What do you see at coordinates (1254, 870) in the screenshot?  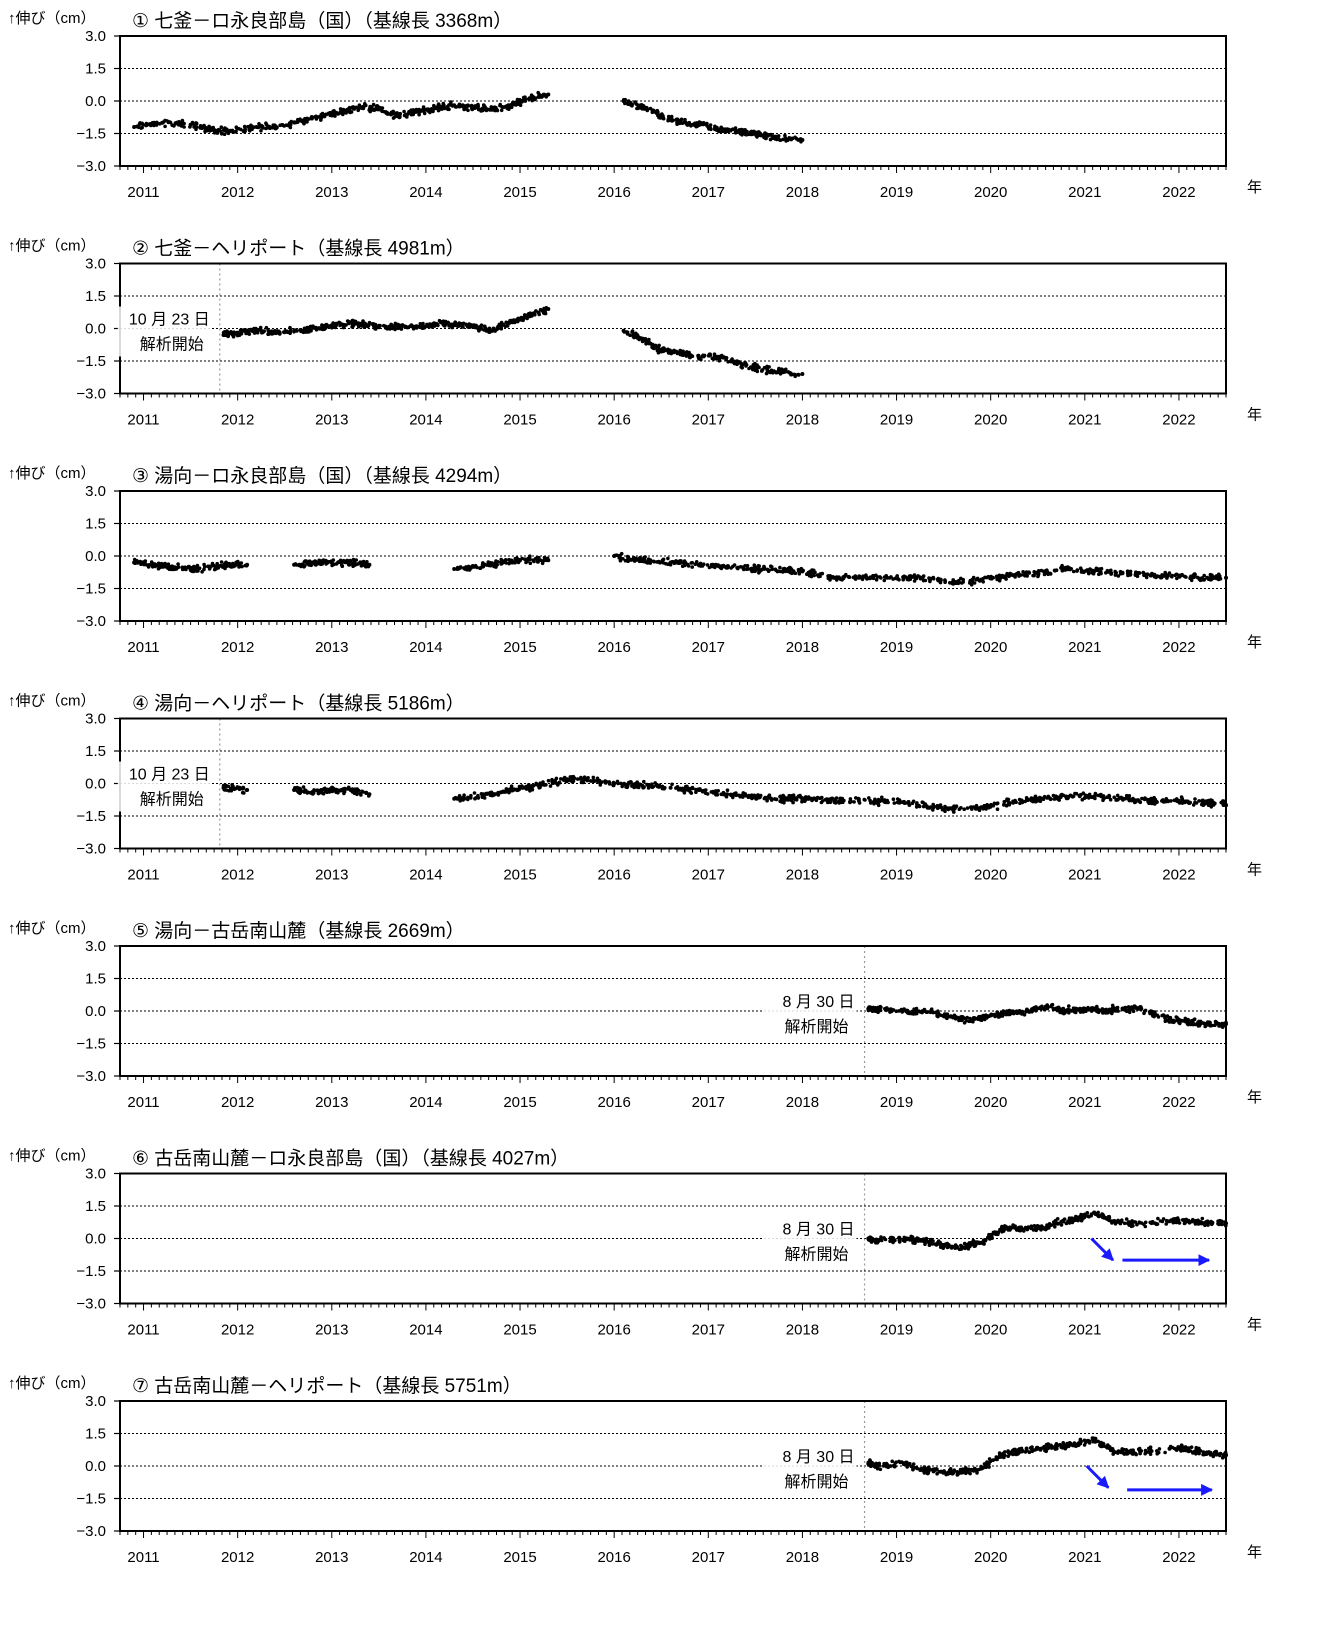 I see `x-unit-label: 年` at bounding box center [1254, 870].